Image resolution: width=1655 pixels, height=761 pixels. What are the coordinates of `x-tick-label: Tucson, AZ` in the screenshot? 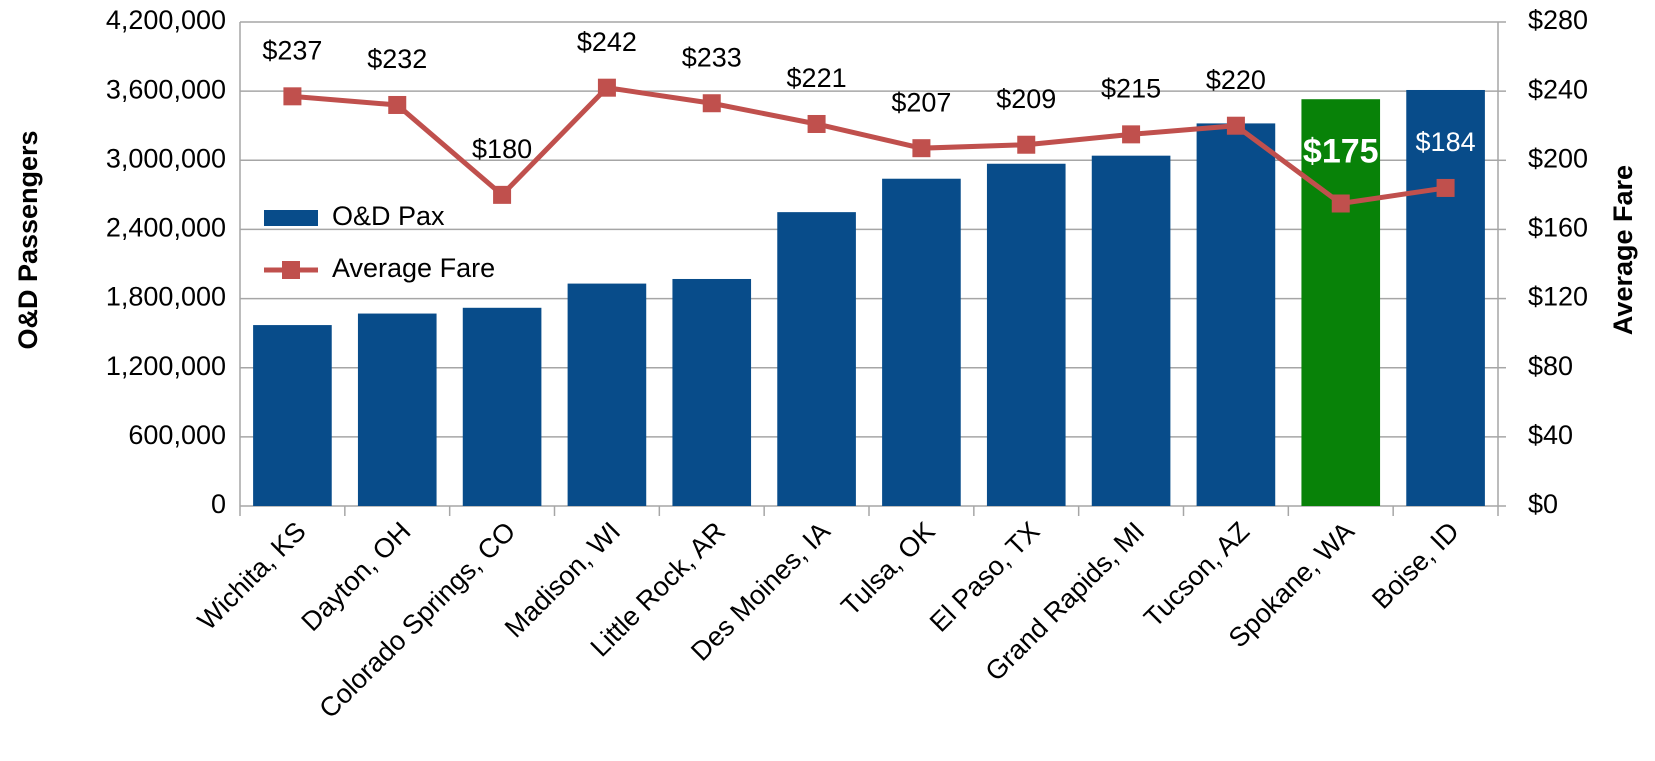 It's located at (1196, 574).